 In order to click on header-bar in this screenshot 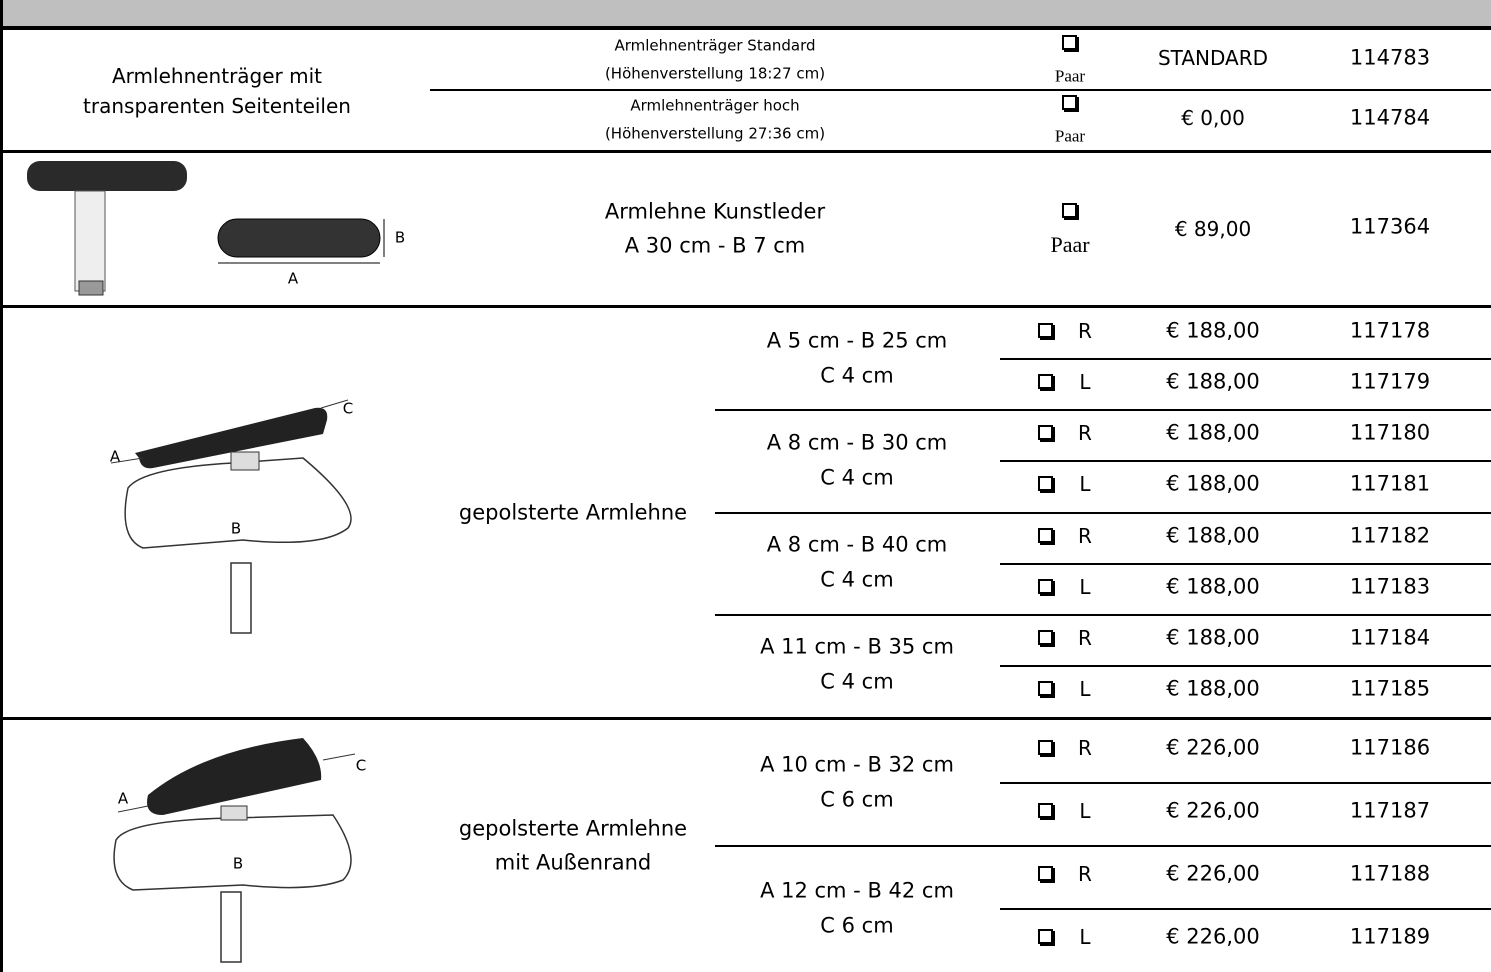, I will do `click(745, 13)`.